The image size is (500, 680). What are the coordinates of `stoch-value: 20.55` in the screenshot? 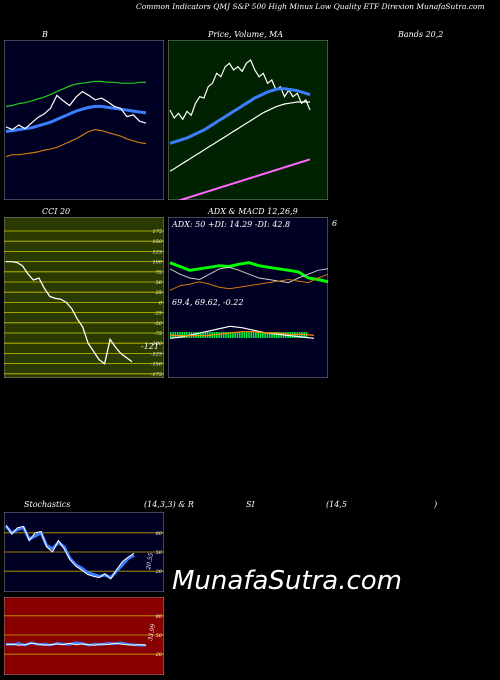 It's located at (150, 561).